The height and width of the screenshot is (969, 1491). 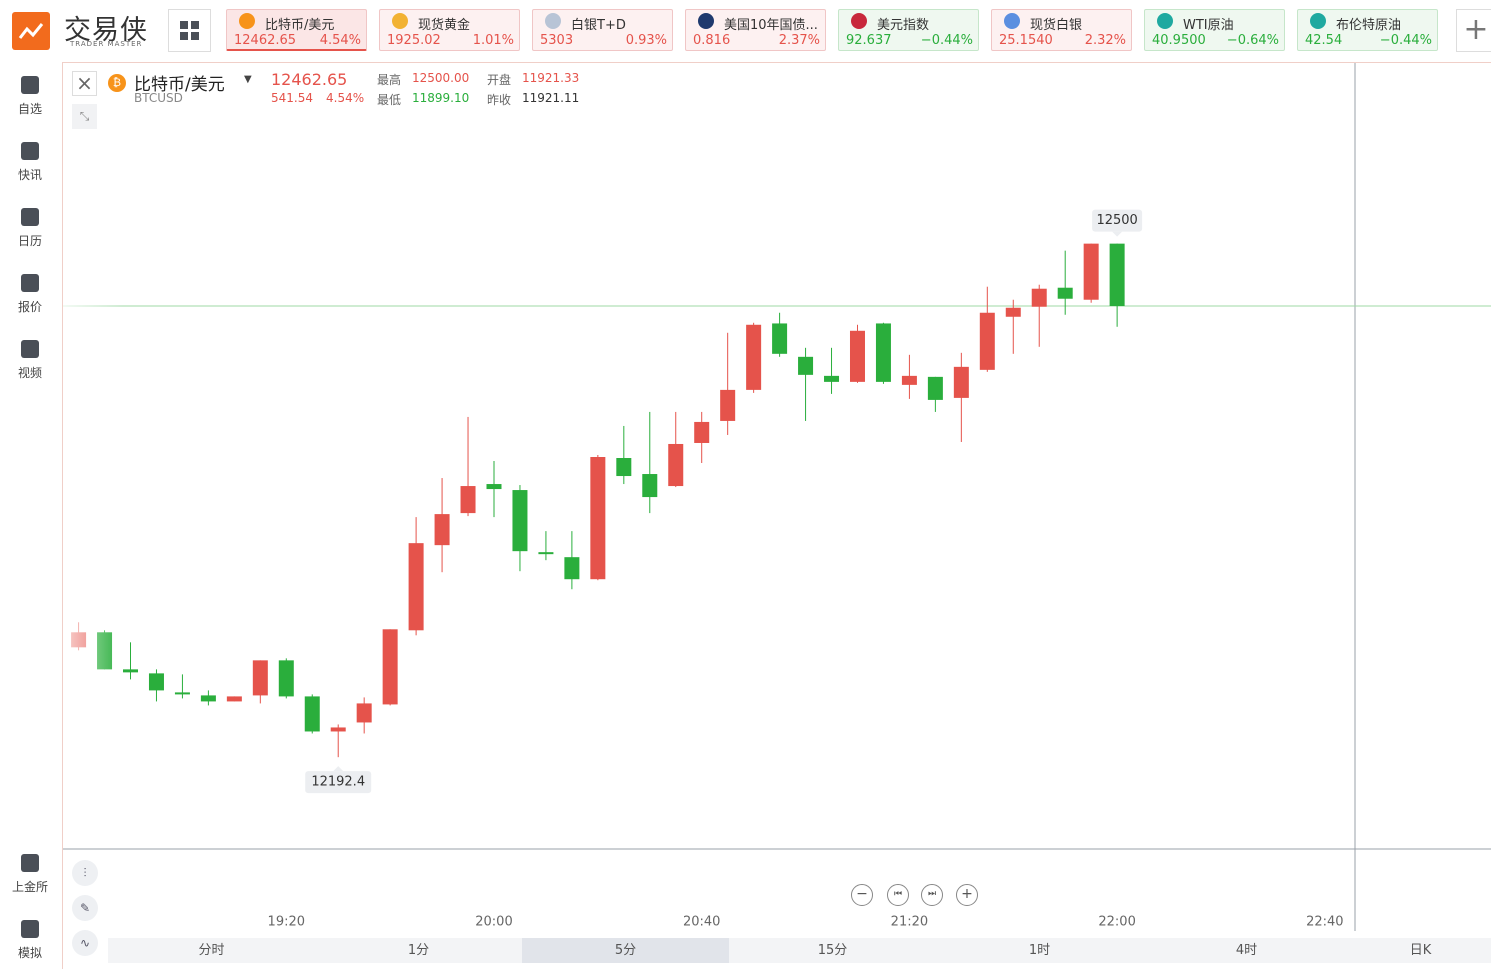 I want to click on sidebar-label: 报价, so click(x=29, y=307).